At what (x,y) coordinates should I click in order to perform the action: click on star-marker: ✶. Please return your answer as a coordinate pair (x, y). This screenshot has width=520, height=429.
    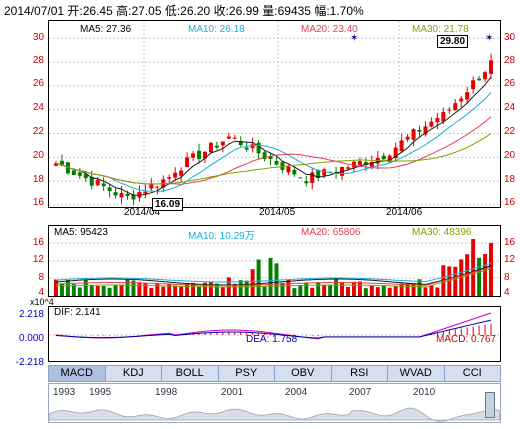
    Looking at the image, I should click on (354, 38).